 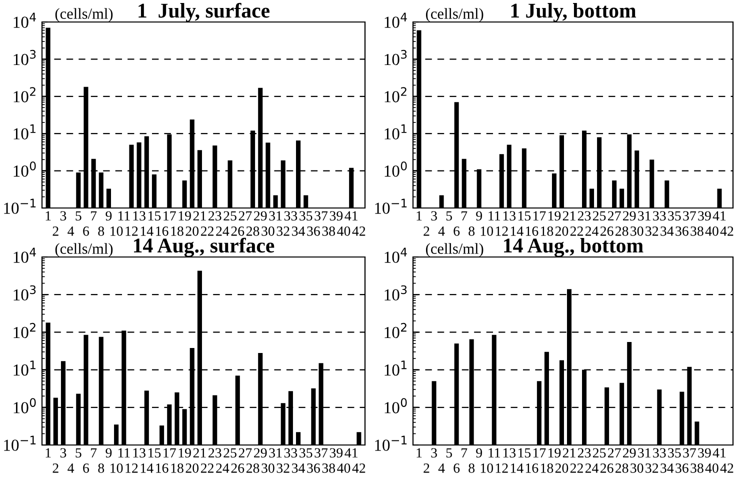 What do you see at coordinates (177, 468) in the screenshot?
I see `x-tick-label: 18` at bounding box center [177, 468].